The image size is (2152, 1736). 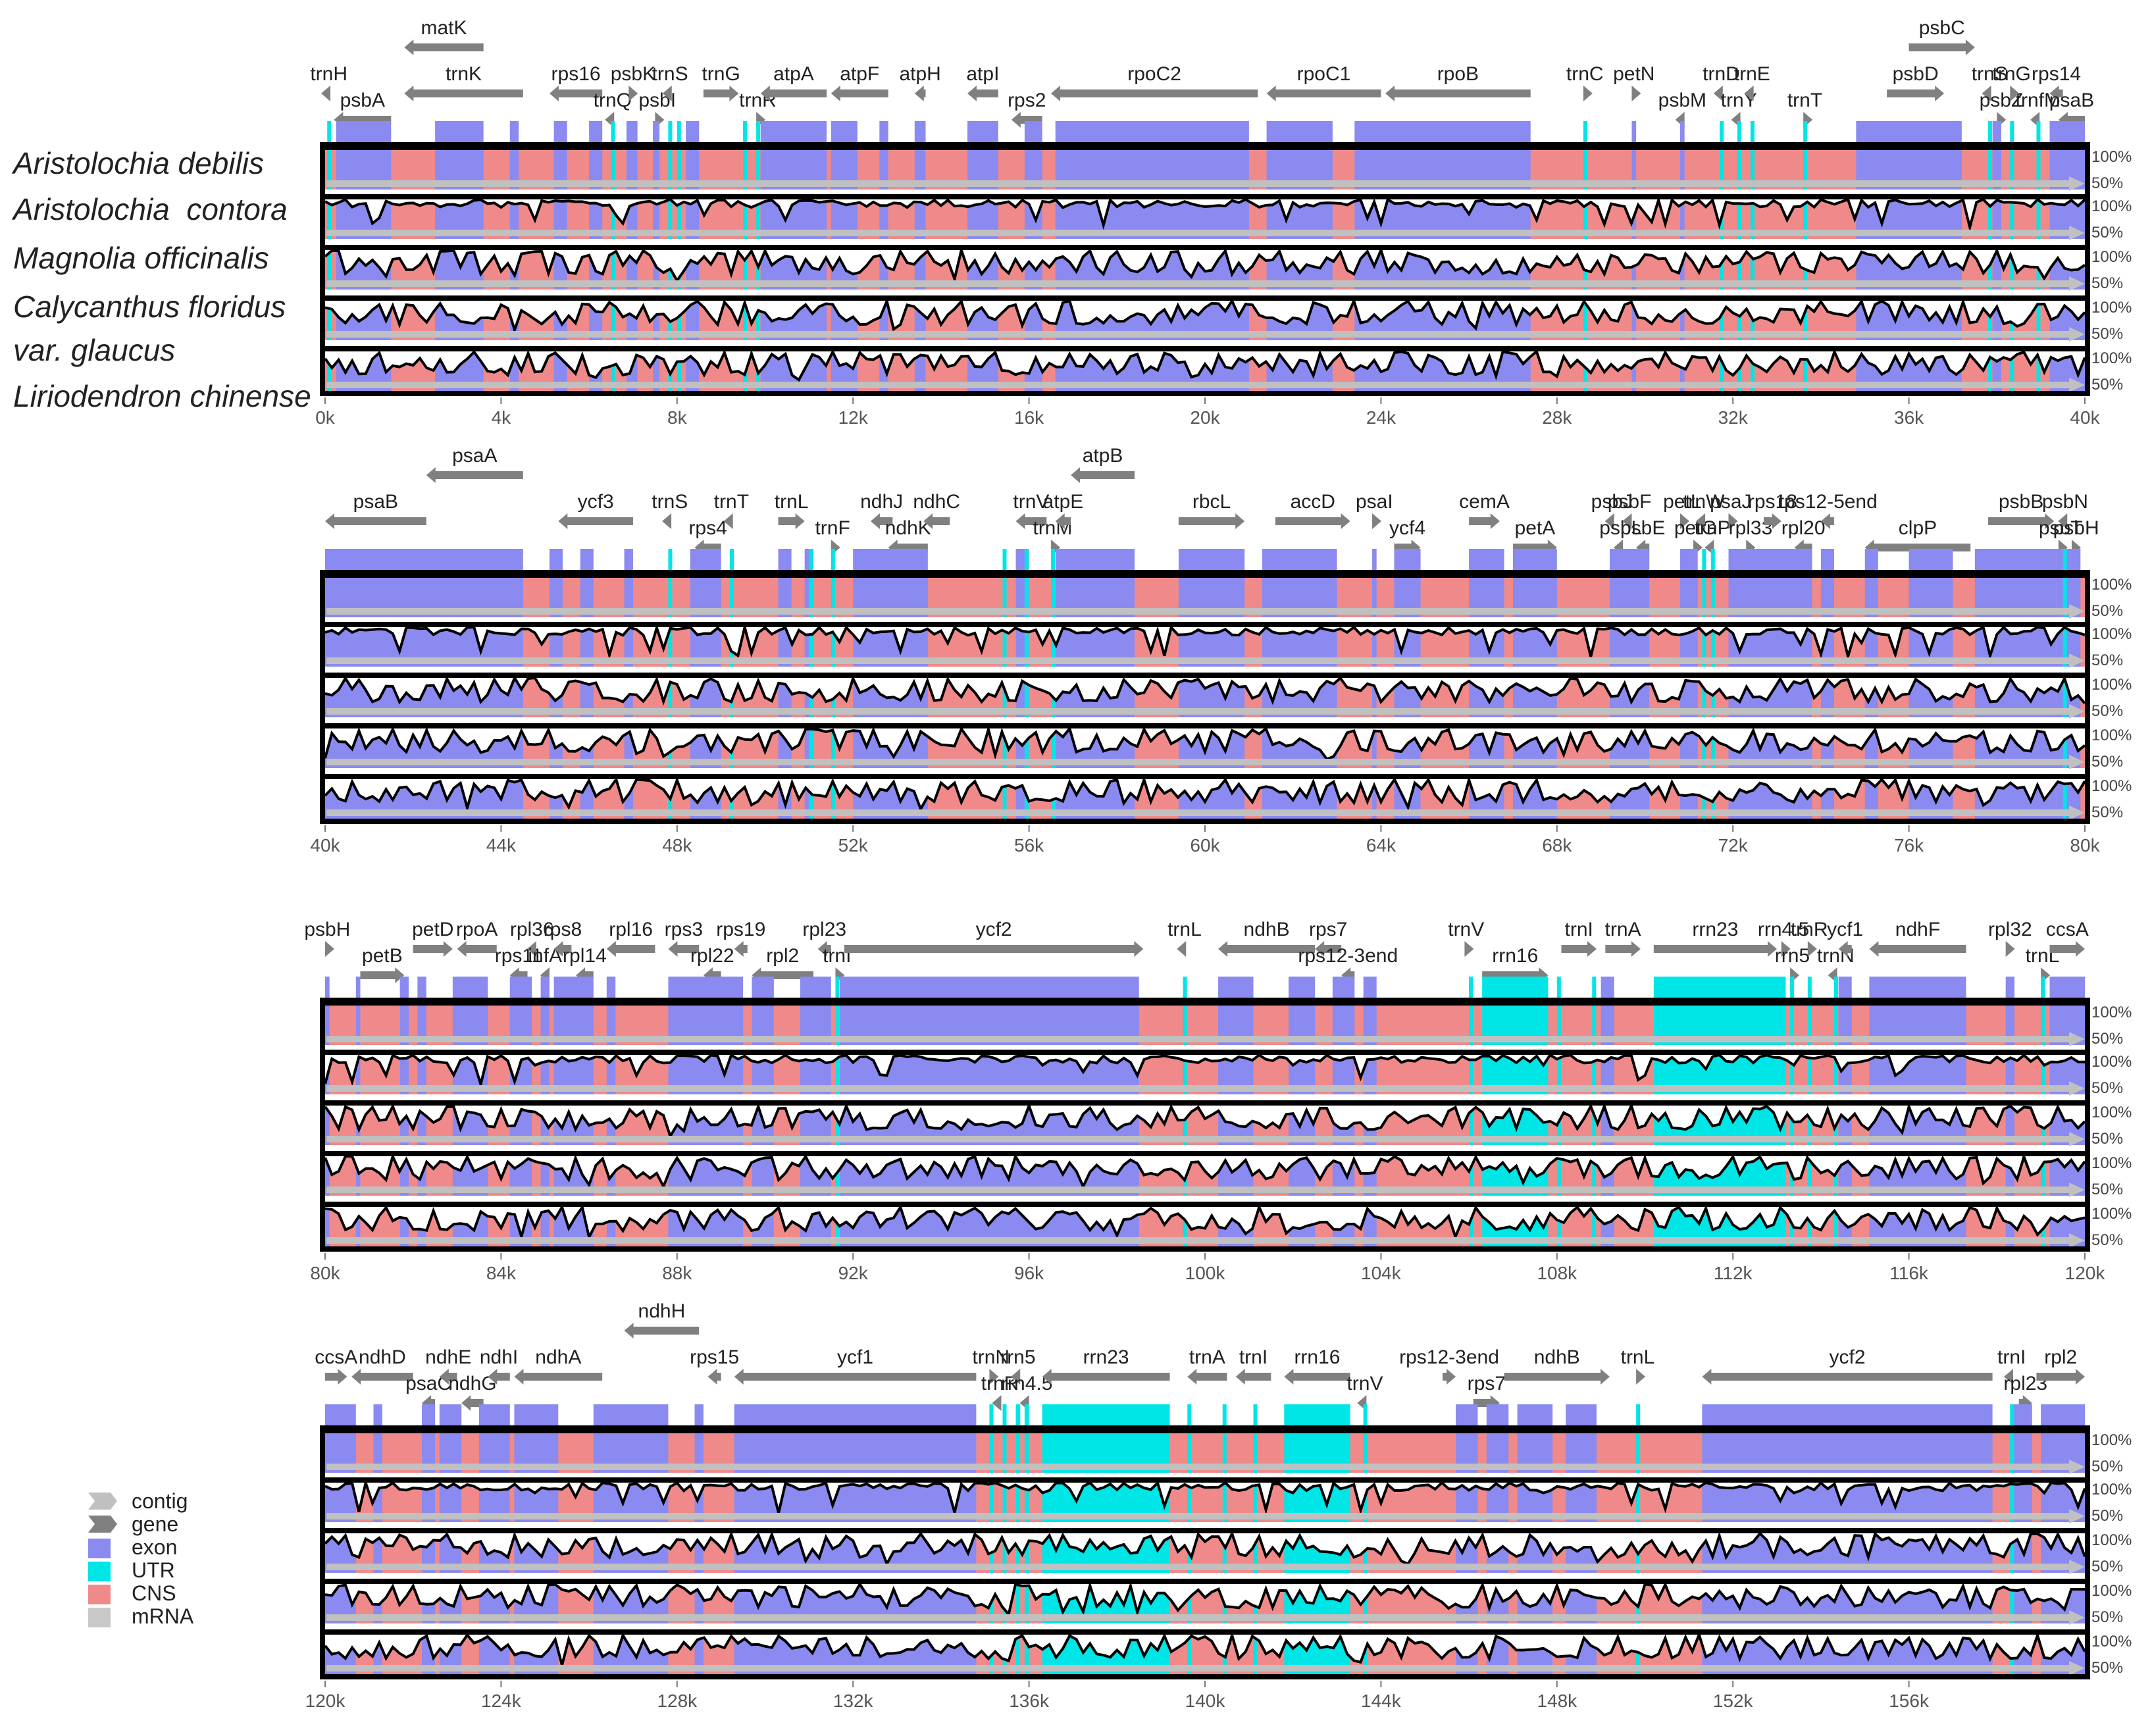 I want to click on gene-arrow-psbJ, so click(x=1609, y=521).